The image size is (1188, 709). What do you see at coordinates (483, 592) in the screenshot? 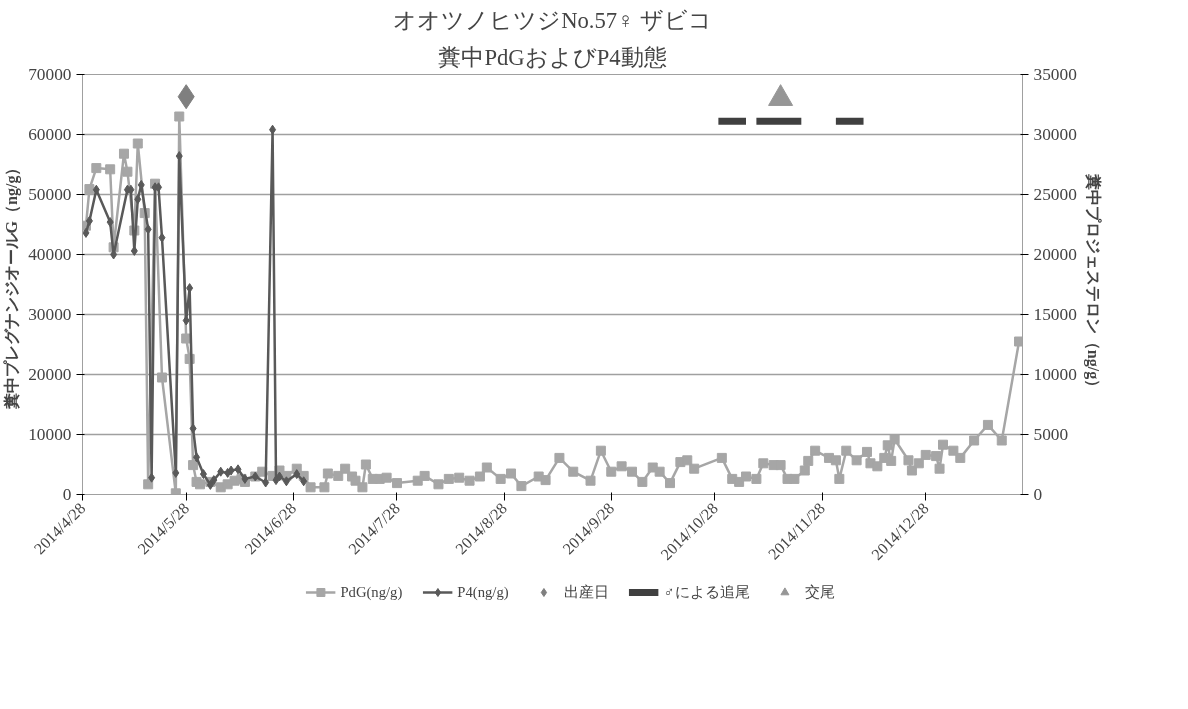
I see `legend-label: P4(ng/g)` at bounding box center [483, 592].